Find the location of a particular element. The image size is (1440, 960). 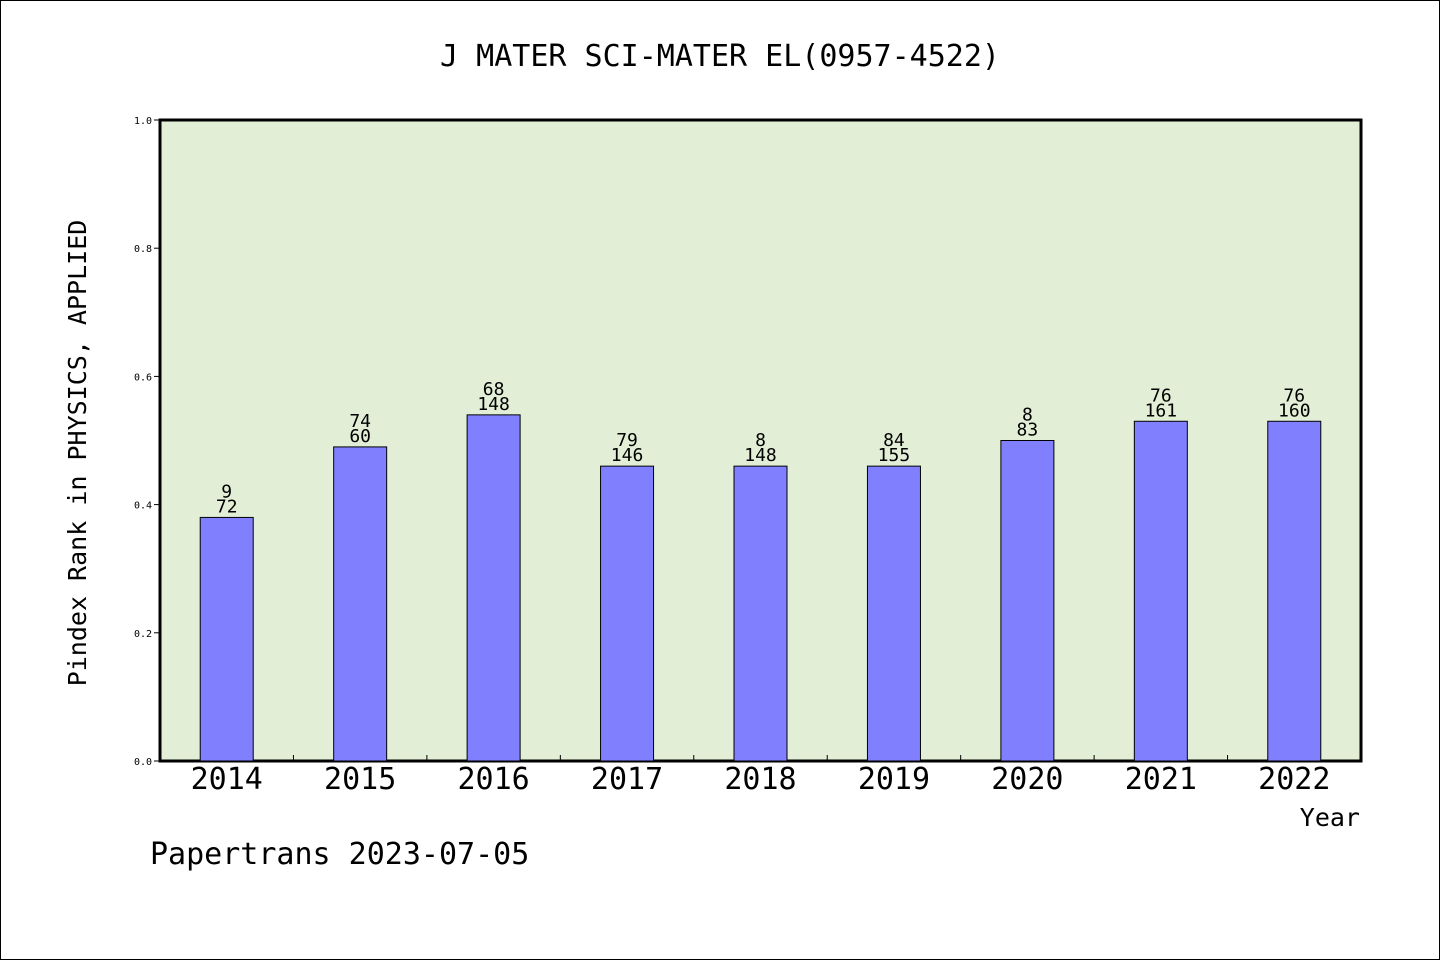

bar-2017 is located at coordinates (627, 613).